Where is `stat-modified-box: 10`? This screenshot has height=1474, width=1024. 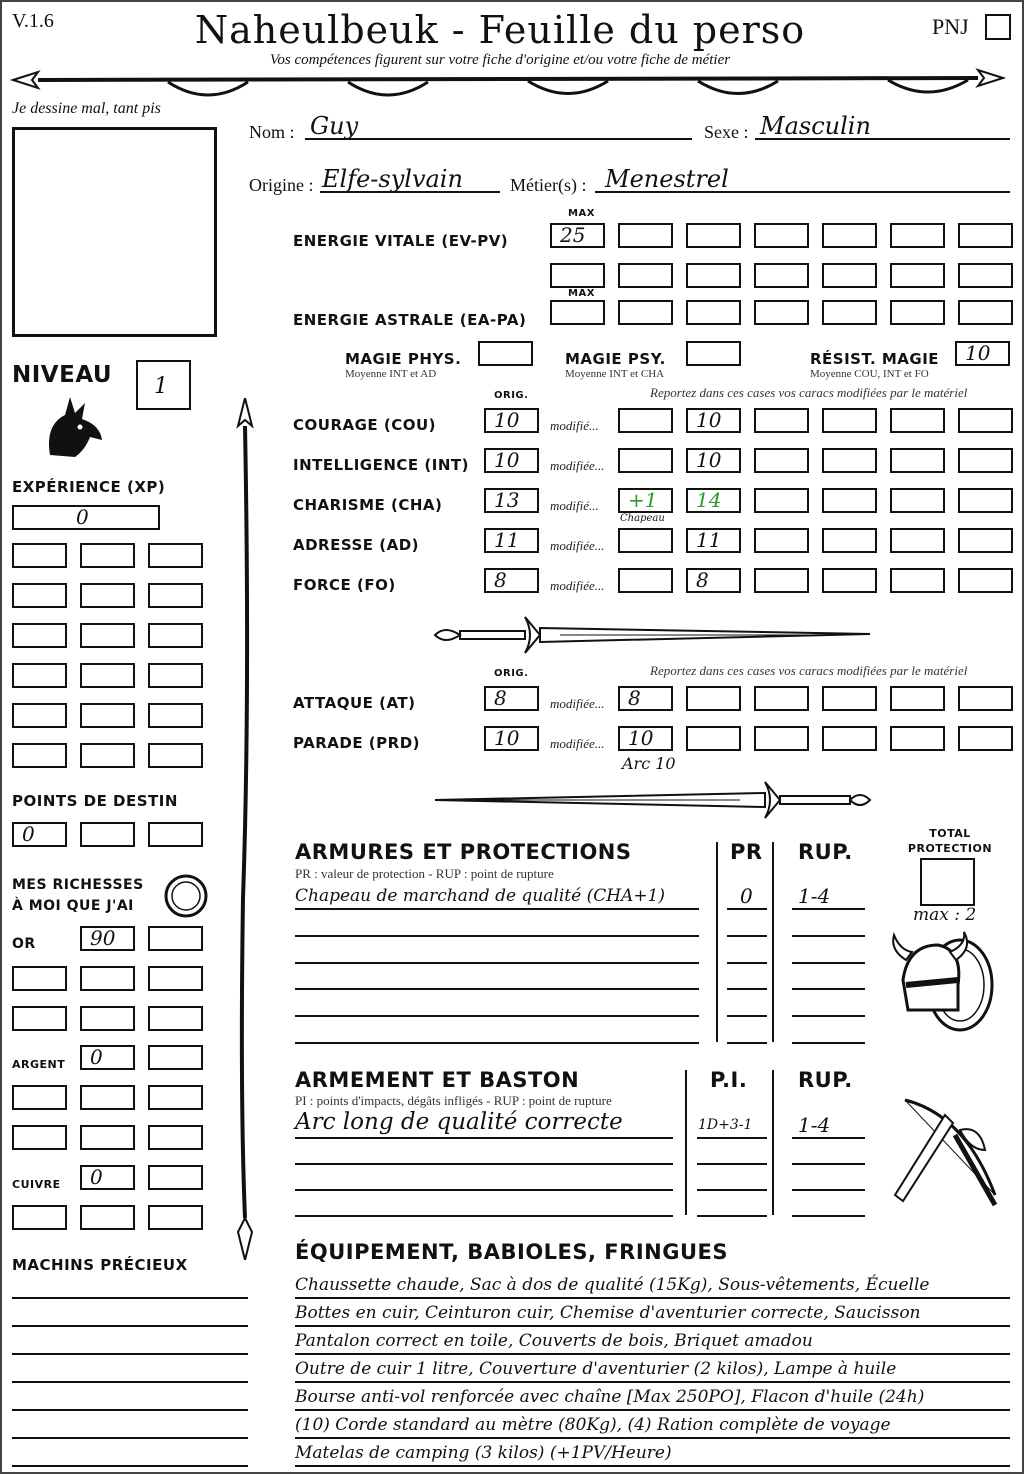 stat-modified-box: 10 is located at coordinates (713, 460).